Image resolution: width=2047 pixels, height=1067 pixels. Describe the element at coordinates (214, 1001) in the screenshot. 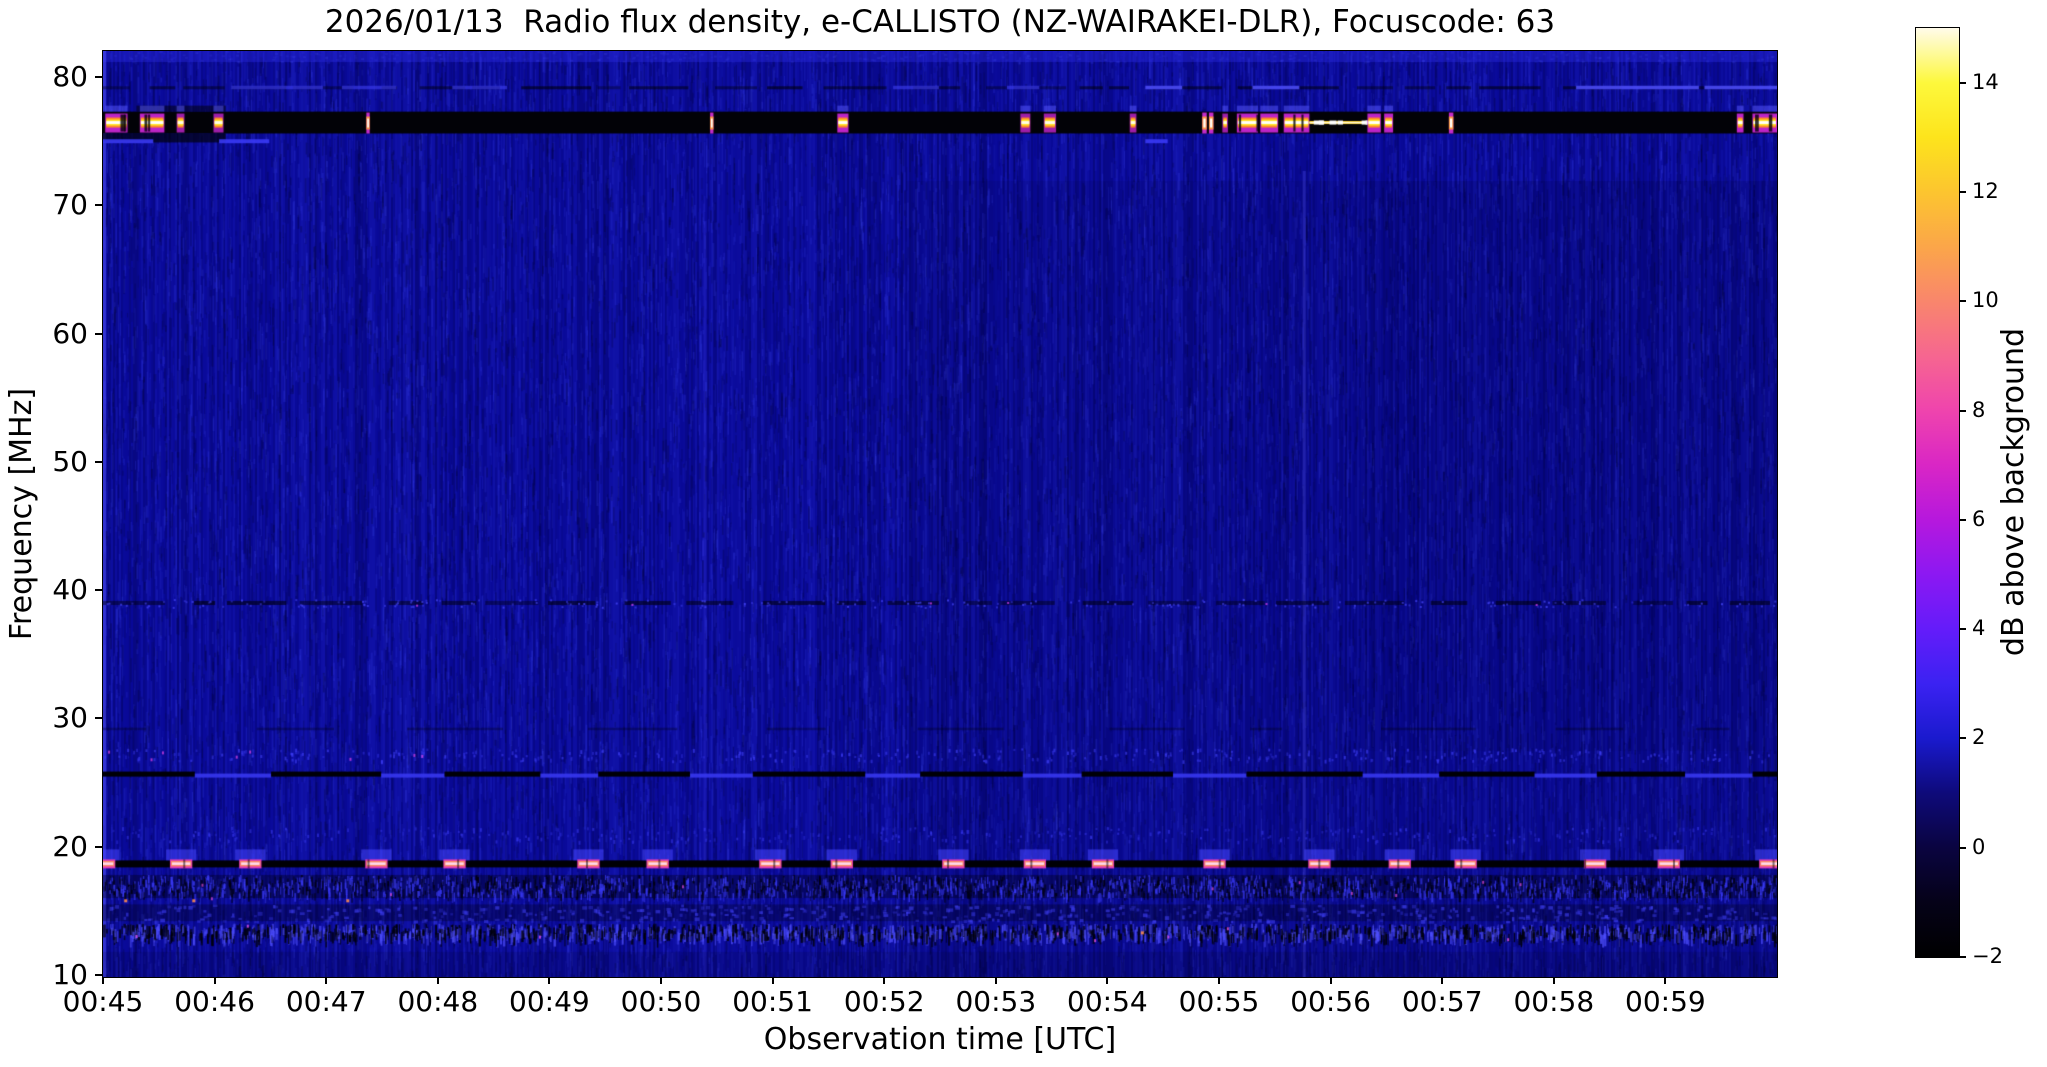

I see `x-tick-label: 00:46` at that location.